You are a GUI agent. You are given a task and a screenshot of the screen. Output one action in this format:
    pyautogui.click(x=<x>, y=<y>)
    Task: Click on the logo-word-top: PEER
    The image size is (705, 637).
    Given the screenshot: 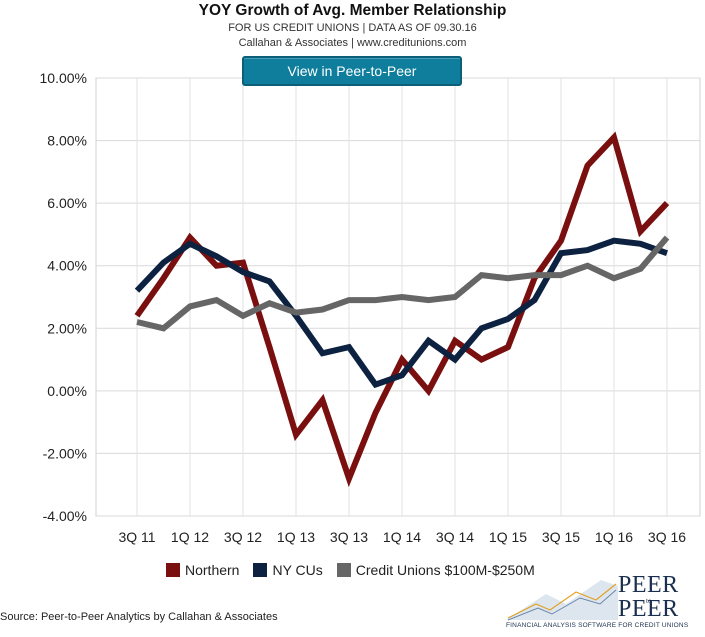 What is the action you would take?
    pyautogui.click(x=648, y=585)
    